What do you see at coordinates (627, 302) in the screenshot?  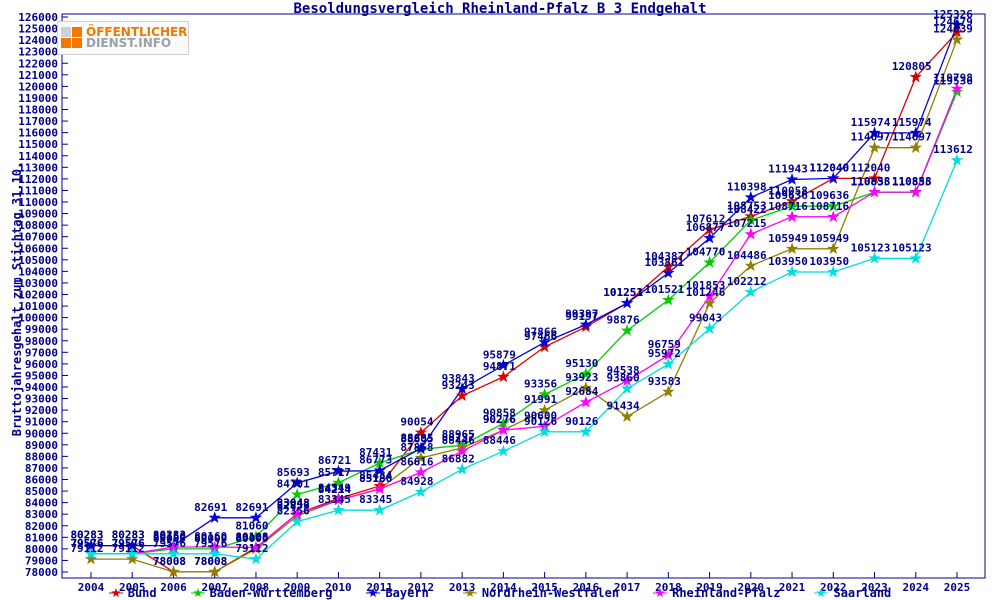 I see `data-point-Bayern-2017` at bounding box center [627, 302].